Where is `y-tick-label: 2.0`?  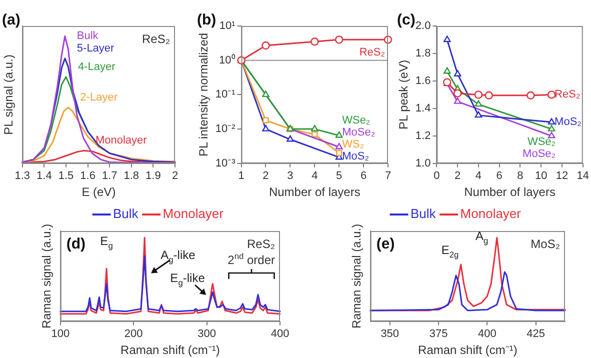 y-tick-label: 2.0 is located at coordinates (423, 26).